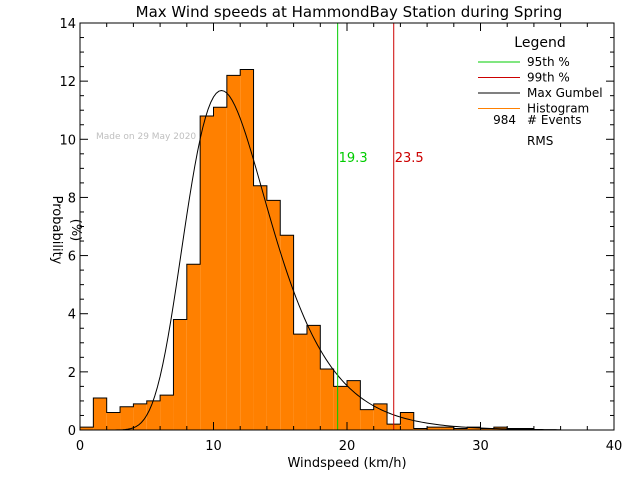  I want to click on watermark: Made on 29 May 2020, so click(146, 137).